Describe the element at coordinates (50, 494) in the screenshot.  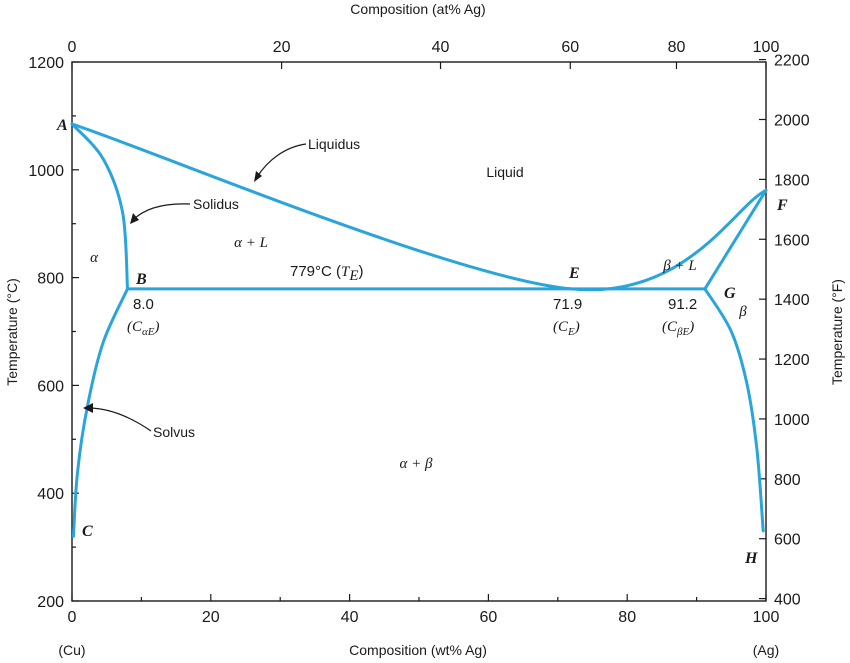
I see `left-tick-label: 400` at that location.